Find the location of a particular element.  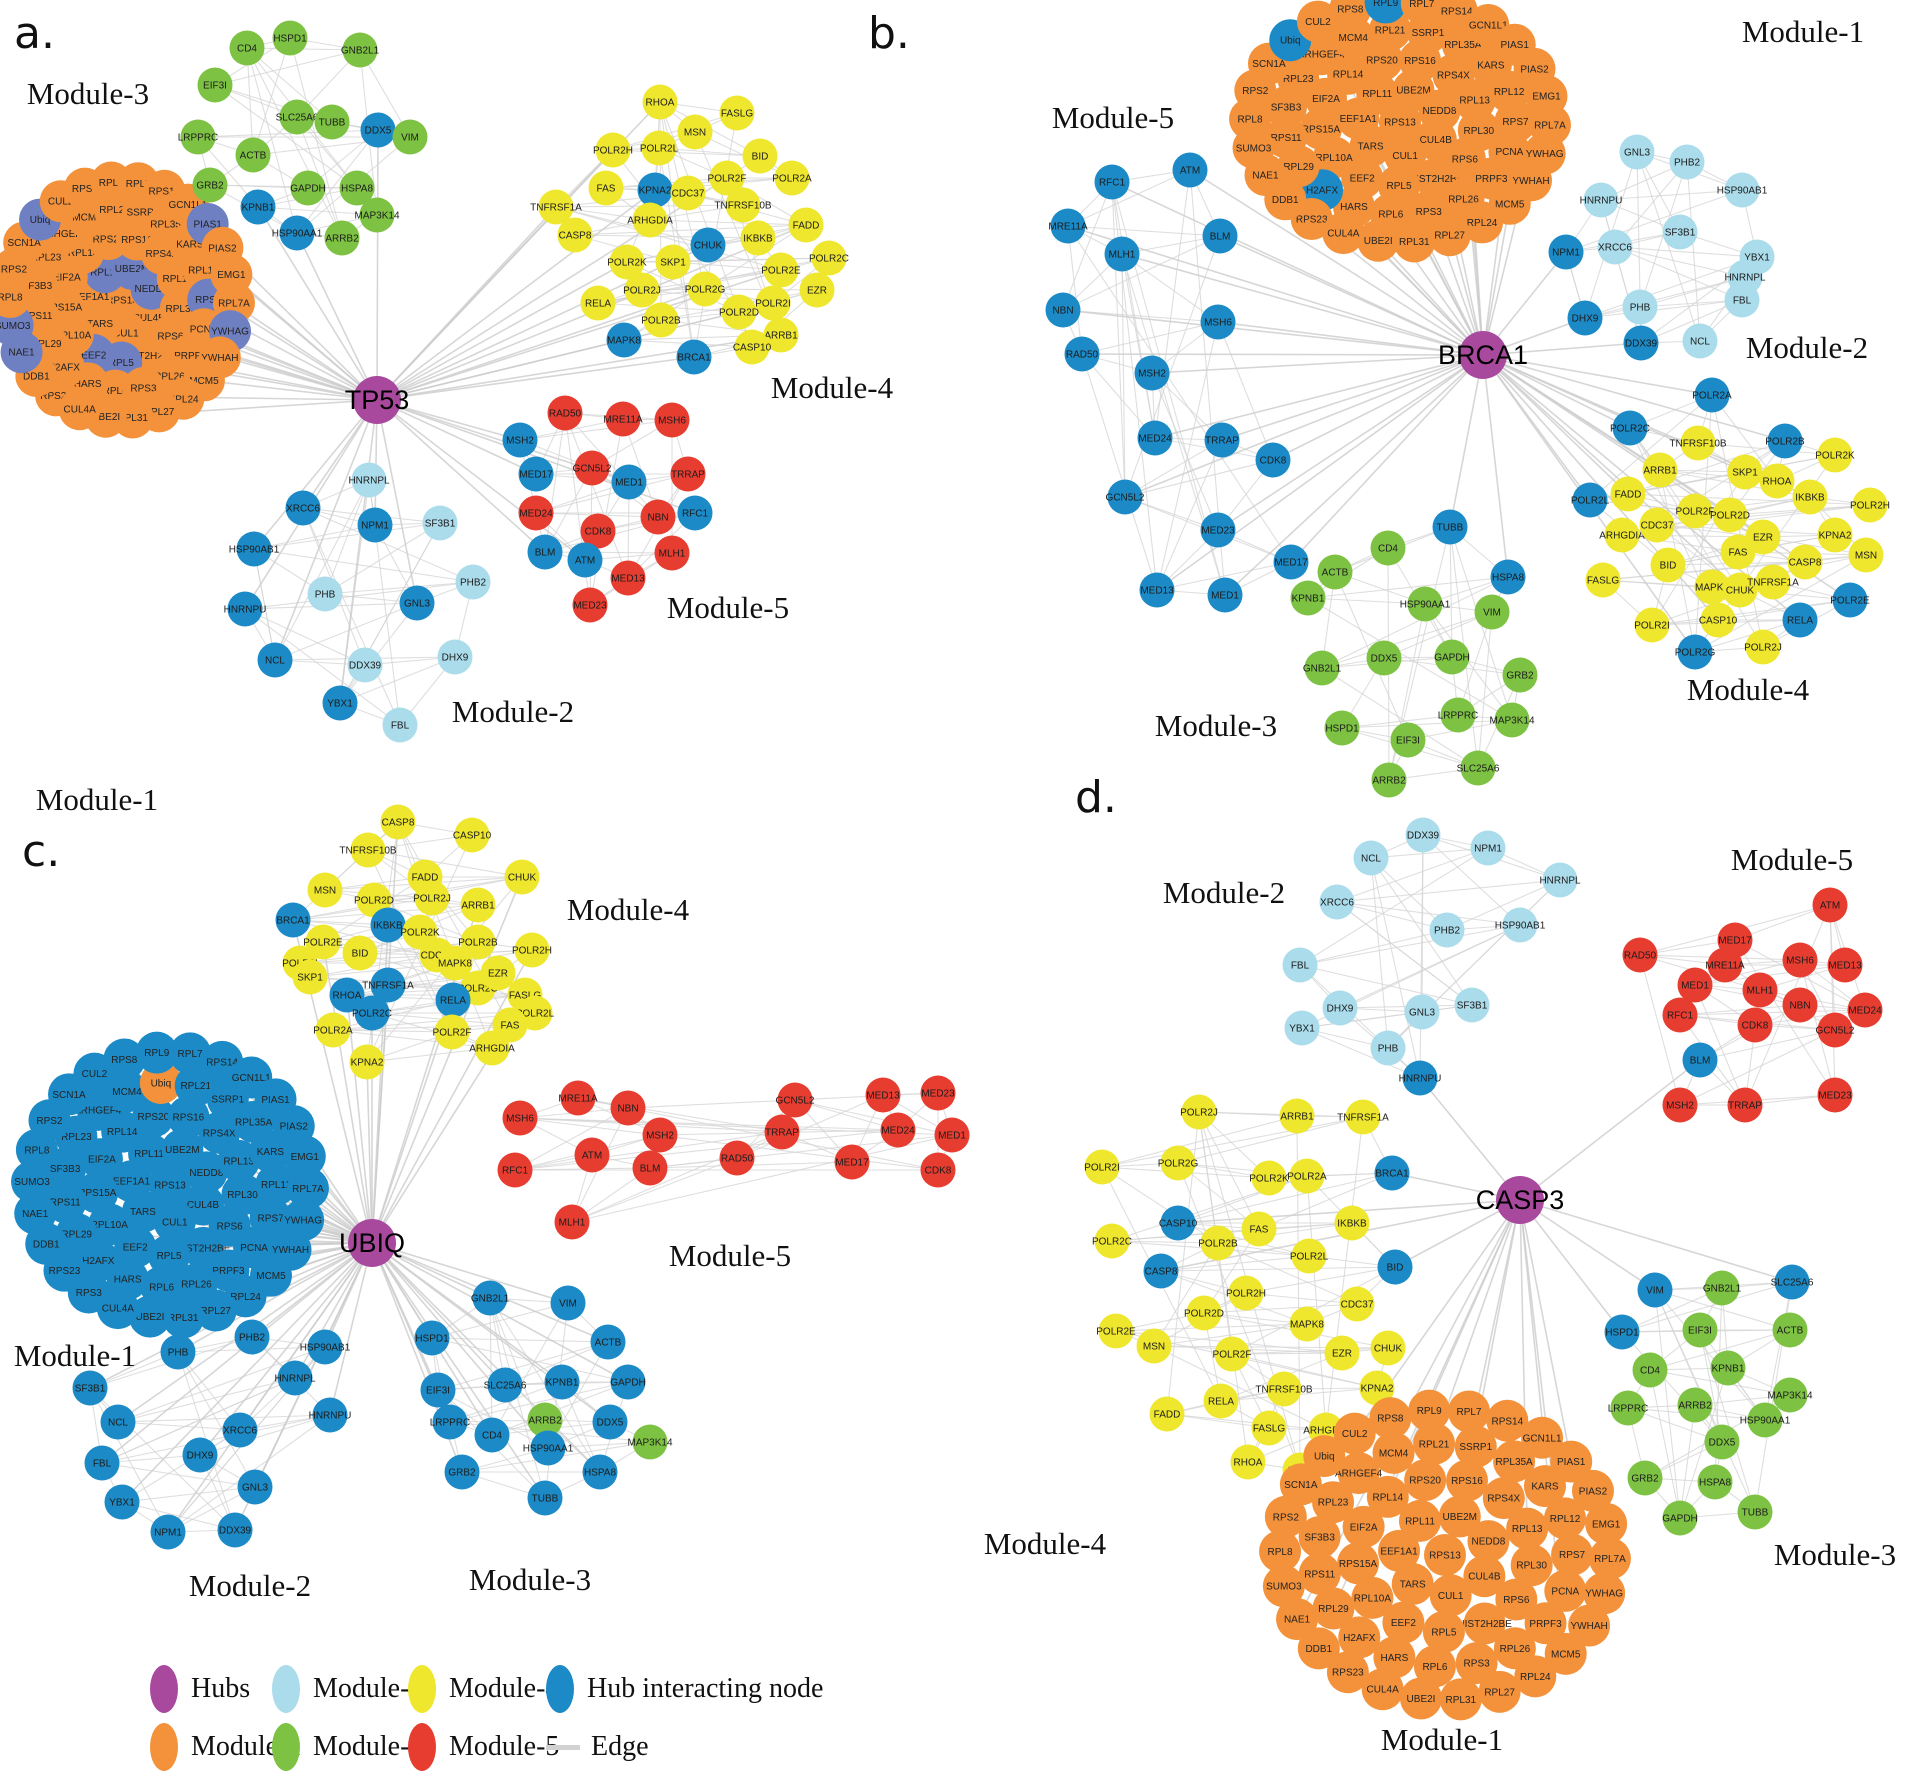

node-CHUK: CHUK is located at coordinates (522, 877).